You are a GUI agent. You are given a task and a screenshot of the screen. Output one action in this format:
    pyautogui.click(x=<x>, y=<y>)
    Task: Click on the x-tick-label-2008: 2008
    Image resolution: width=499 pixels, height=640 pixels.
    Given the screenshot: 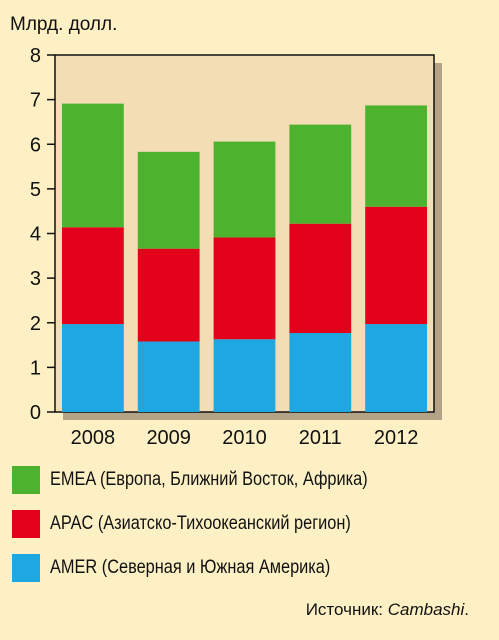 What is the action you would take?
    pyautogui.click(x=93, y=438)
    